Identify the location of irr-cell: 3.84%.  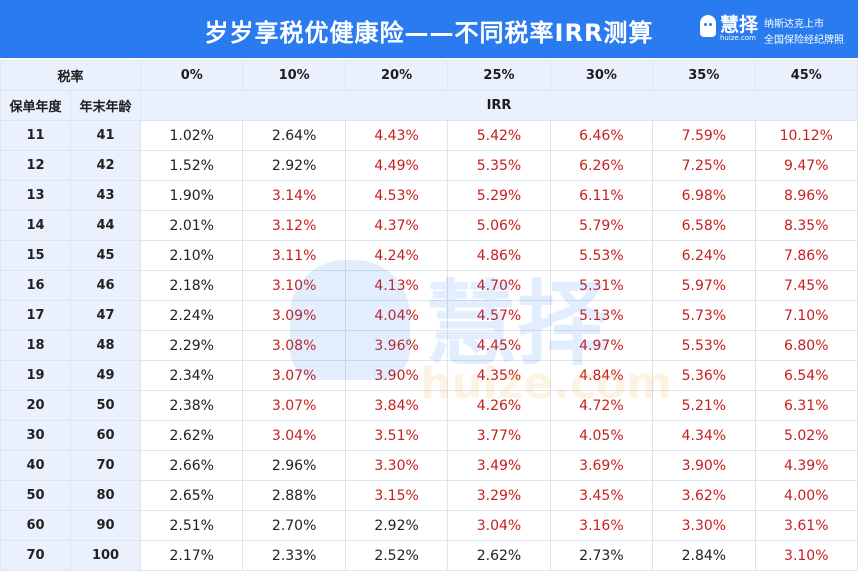
(396, 405).